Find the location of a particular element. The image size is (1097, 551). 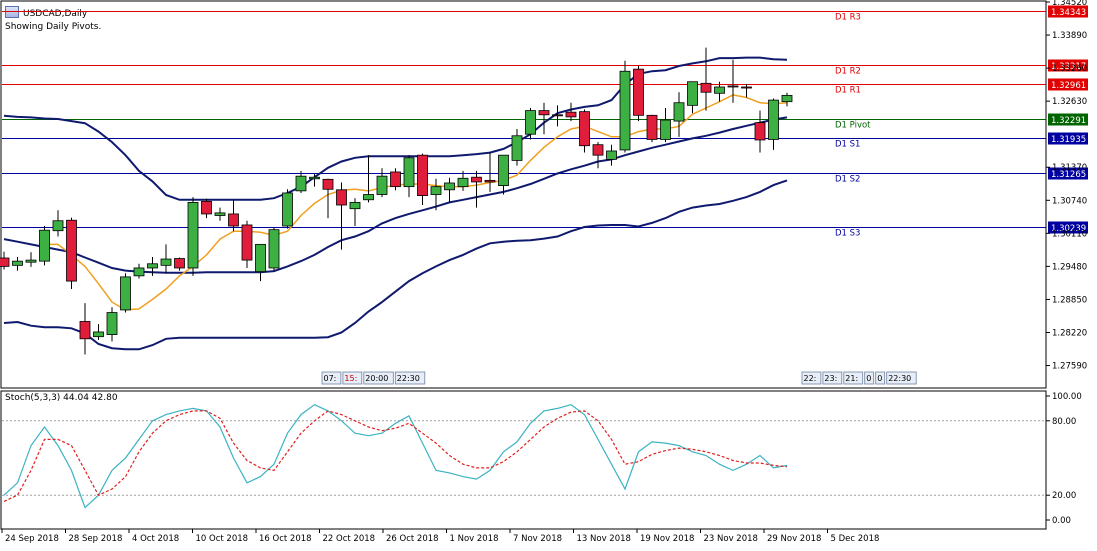

symbol-title: USDCAD,Daily is located at coordinates (55, 14).